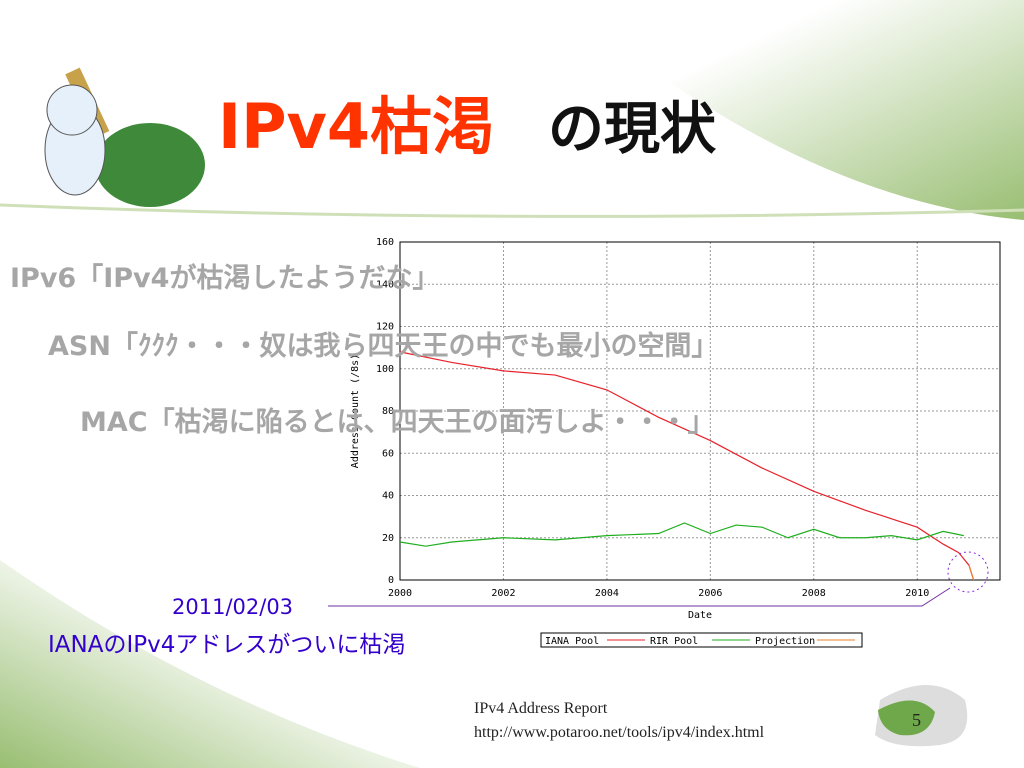 Image resolution: width=1024 pixels, height=768 pixels. What do you see at coordinates (674, 641) in the screenshot?
I see `legend-label: RIR Pool` at bounding box center [674, 641].